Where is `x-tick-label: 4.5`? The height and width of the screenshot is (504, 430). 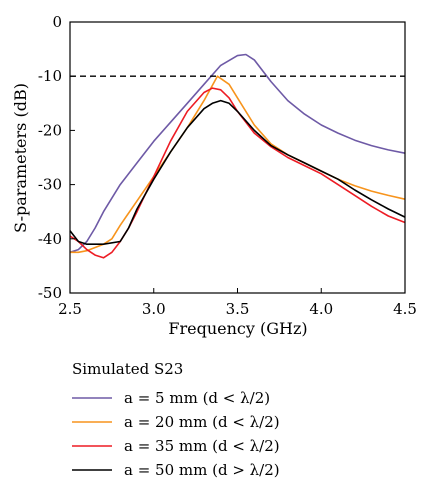
x-tick-label: 4.5 is located at coordinates (405, 309).